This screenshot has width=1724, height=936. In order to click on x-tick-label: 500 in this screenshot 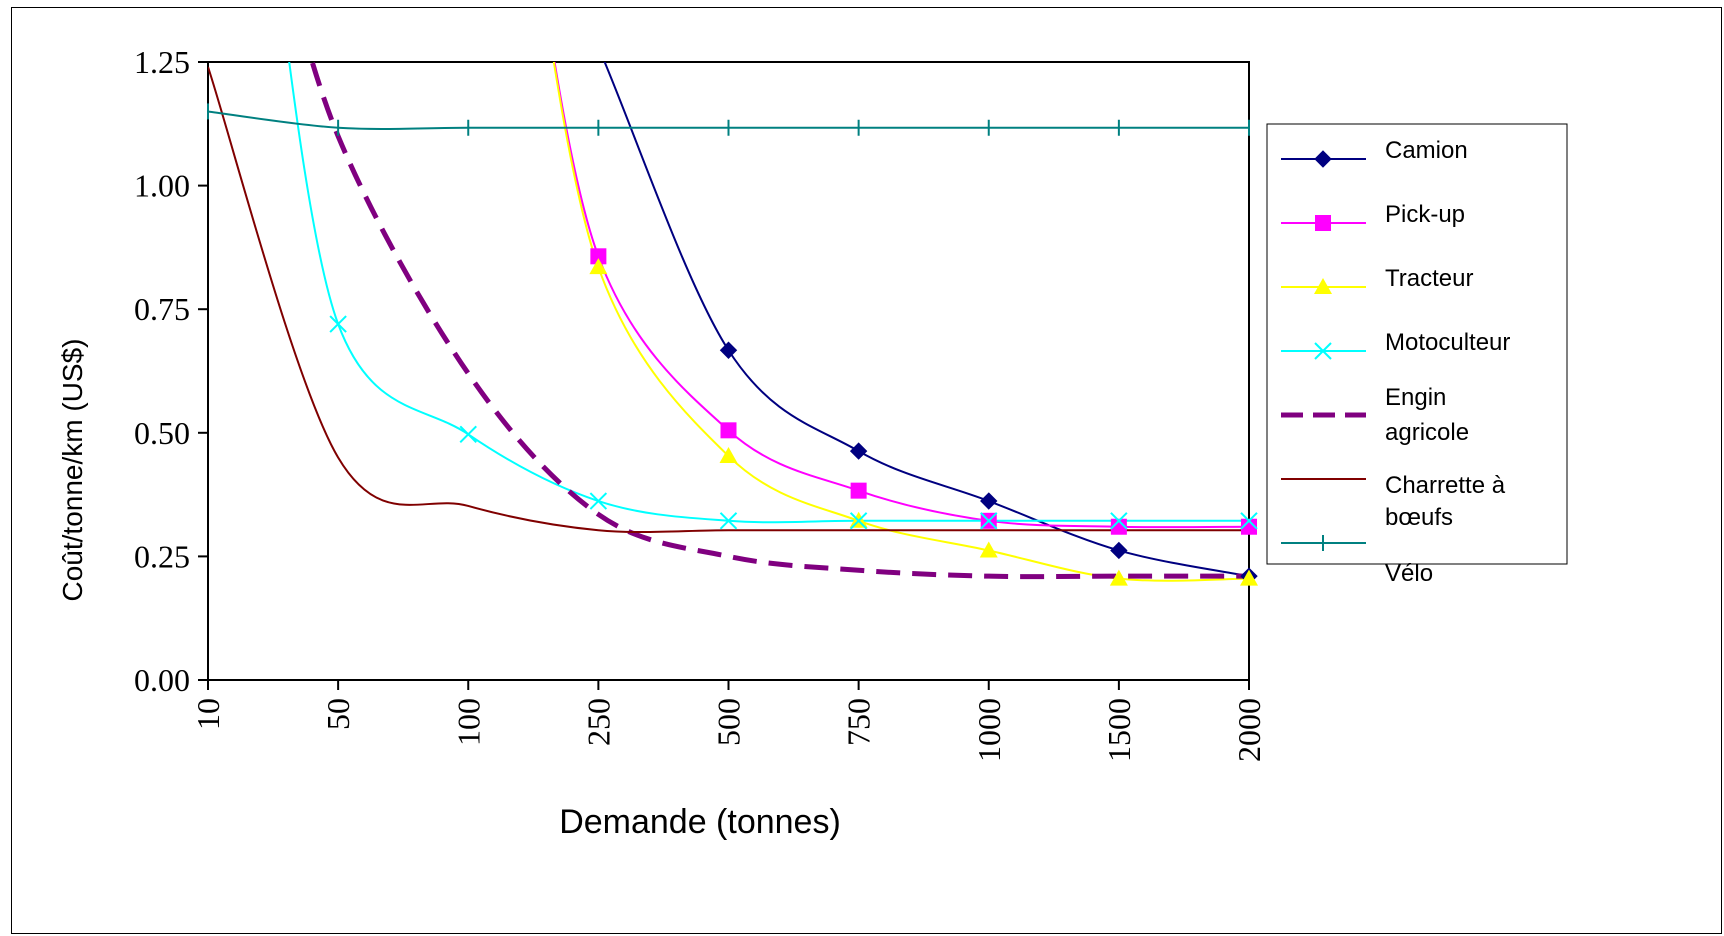, I will do `click(729, 722)`.